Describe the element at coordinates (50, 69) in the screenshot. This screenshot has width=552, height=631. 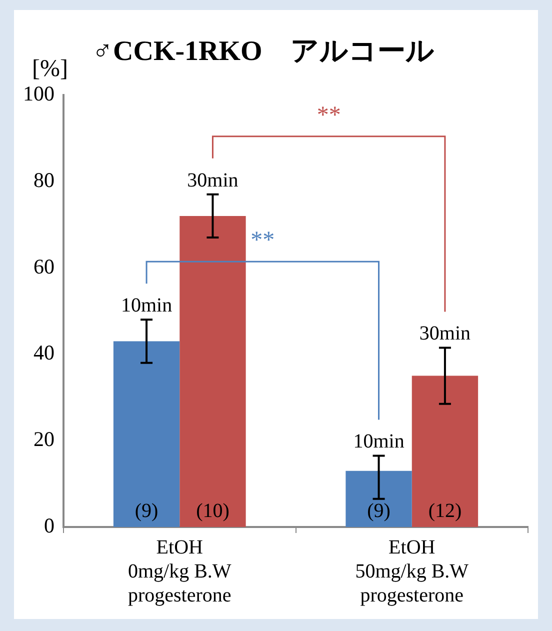
I see `y-axis-title: [%]` at that location.